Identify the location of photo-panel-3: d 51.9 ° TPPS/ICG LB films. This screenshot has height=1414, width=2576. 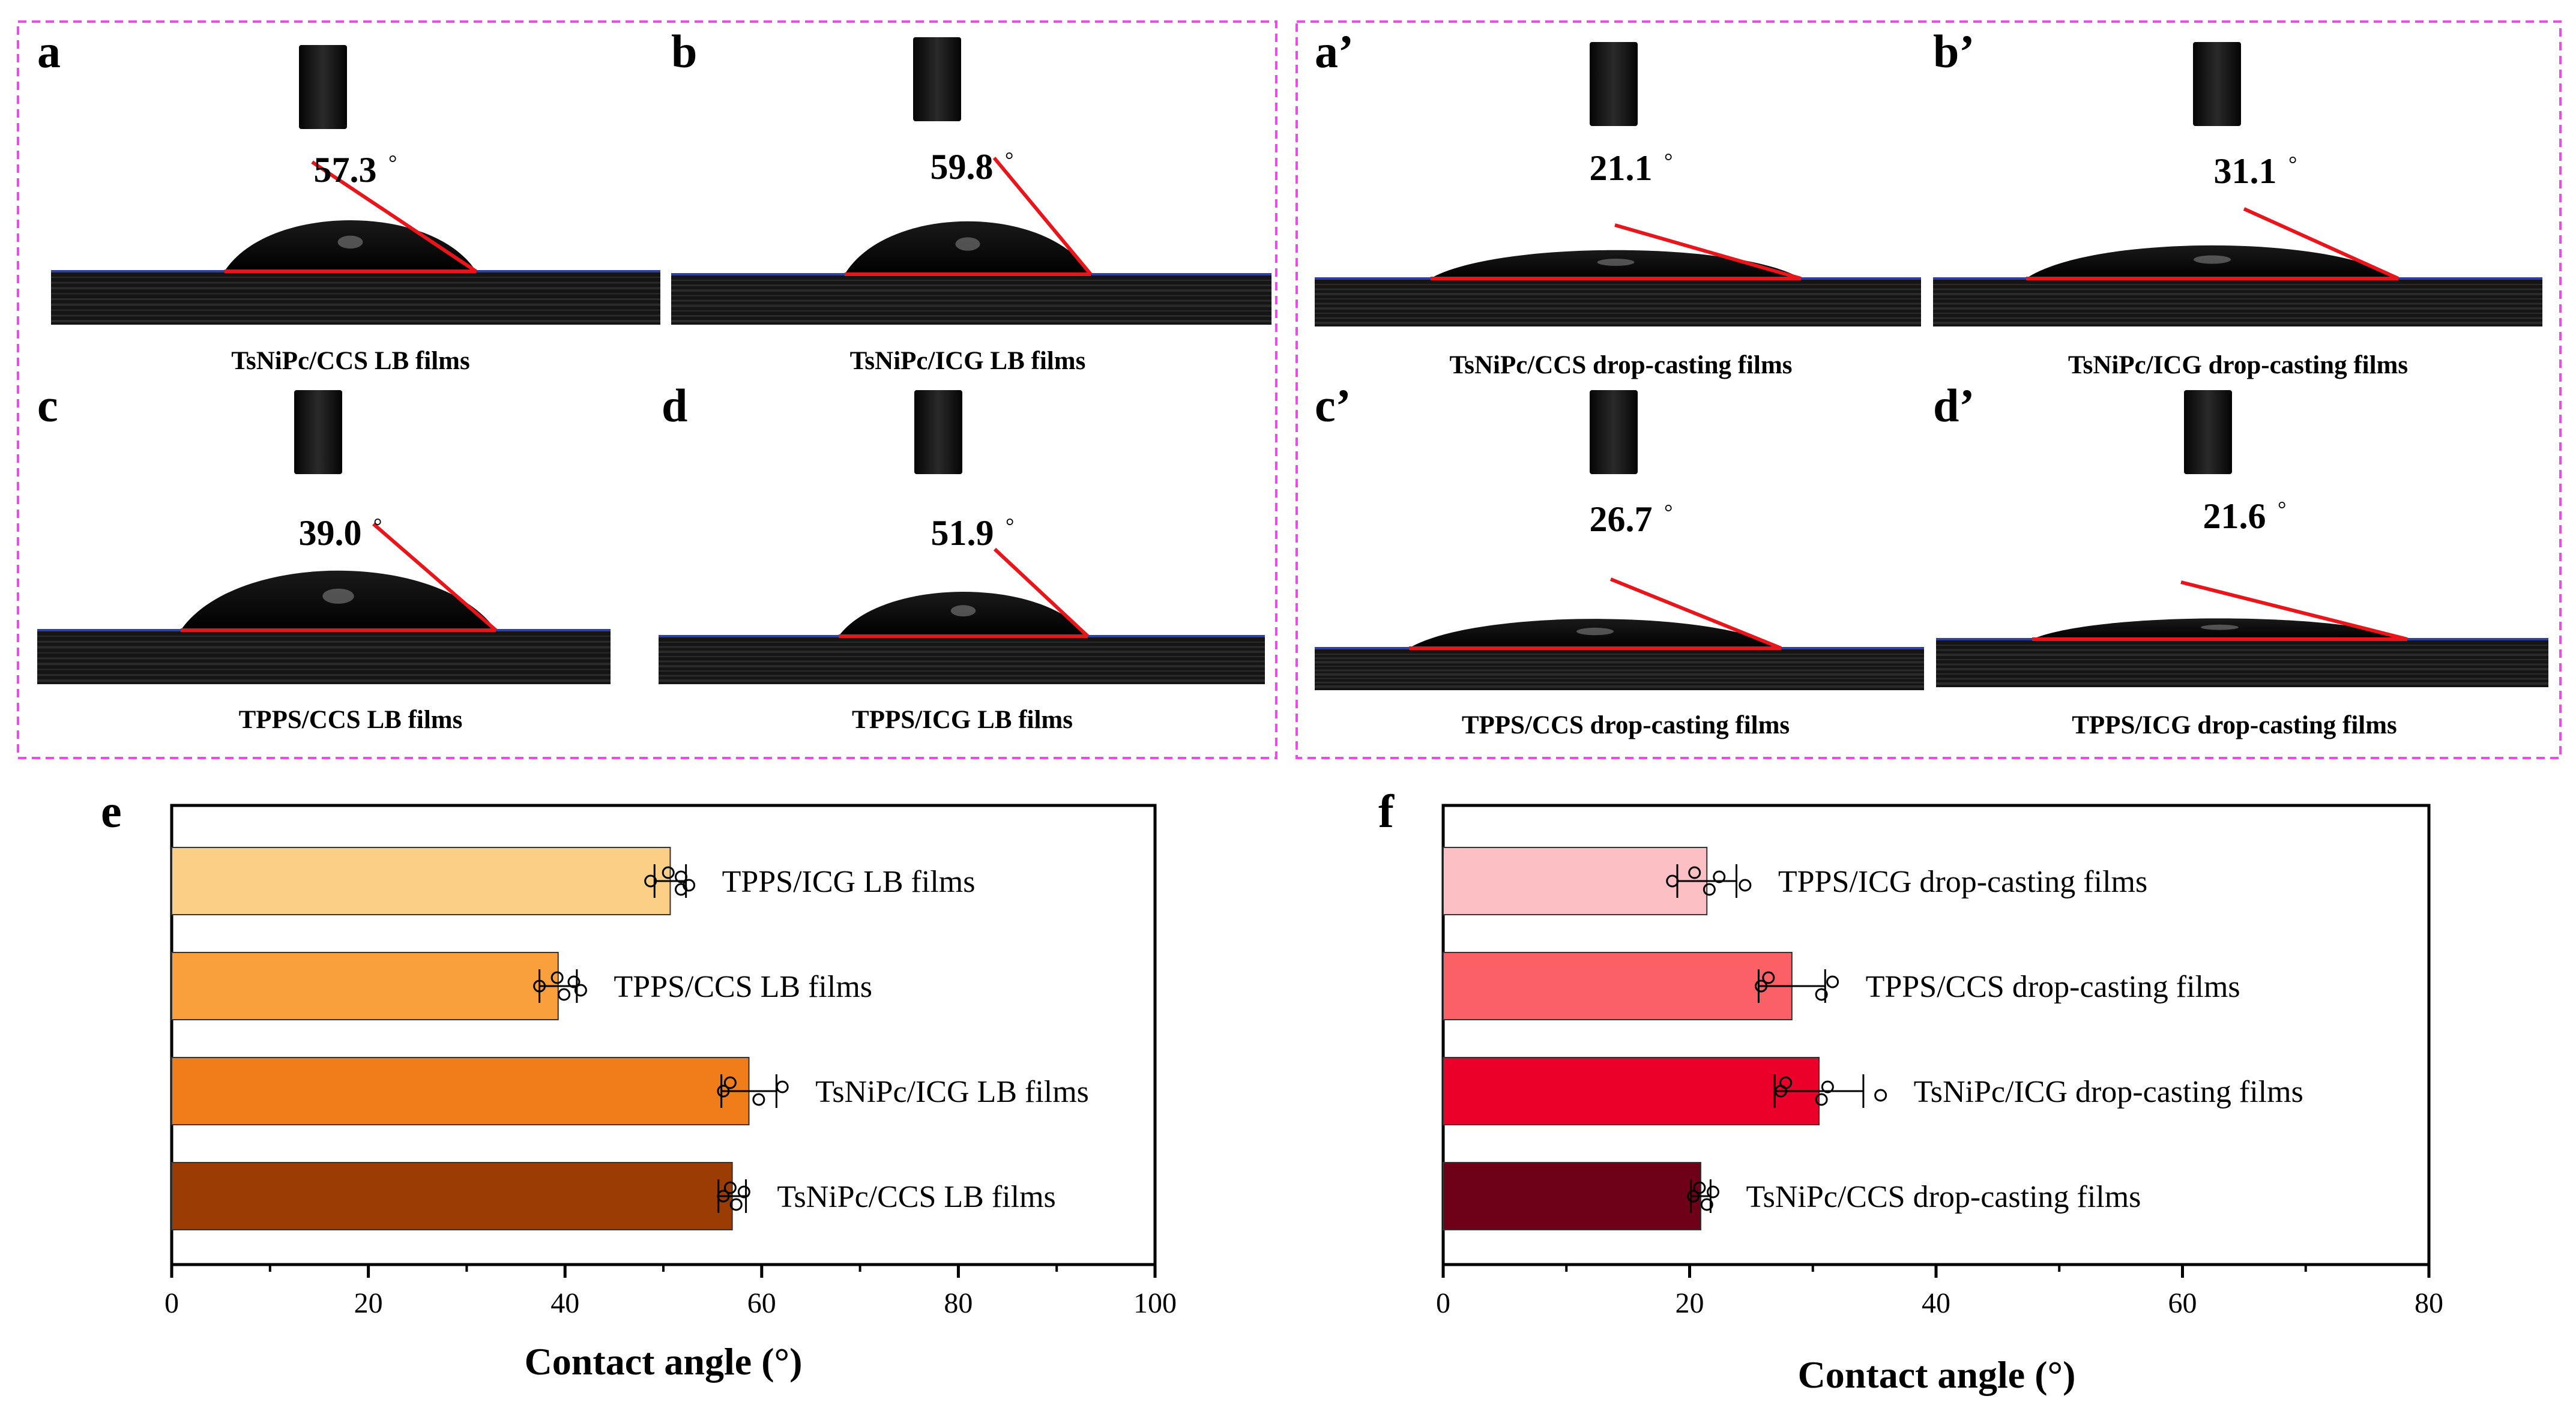
(962, 556).